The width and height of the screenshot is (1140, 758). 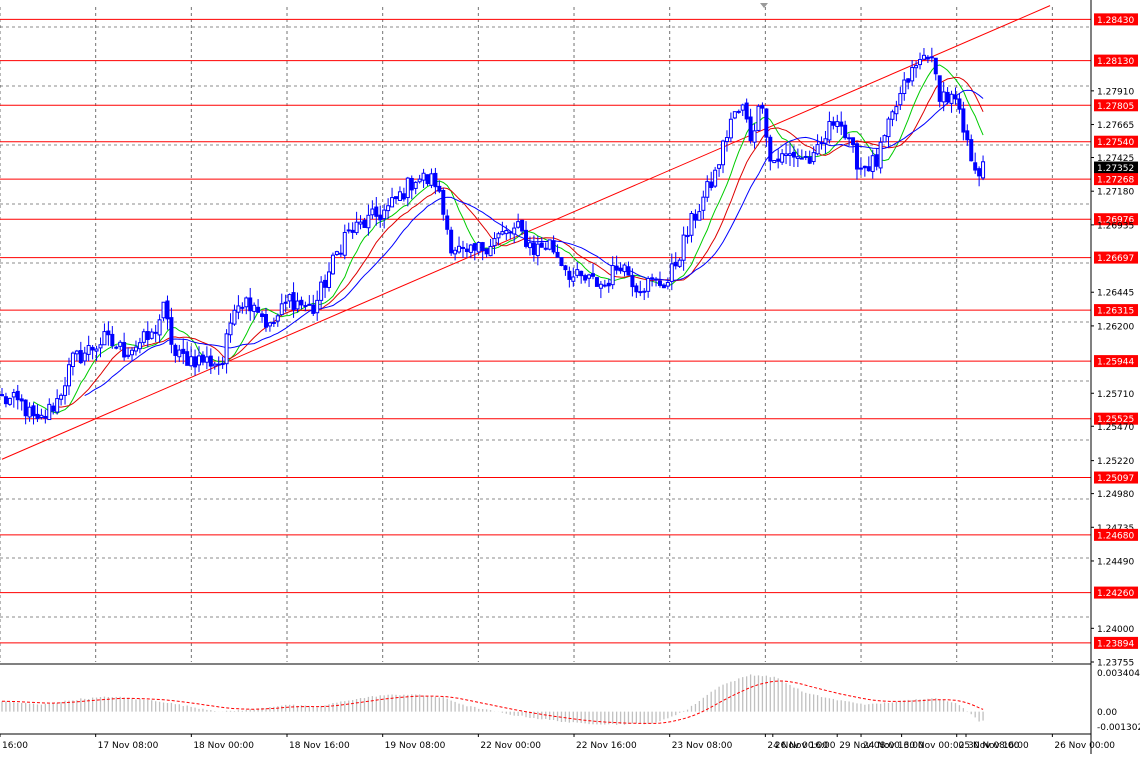 I want to click on y-tick-label: 1.25710, so click(x=1115, y=395).